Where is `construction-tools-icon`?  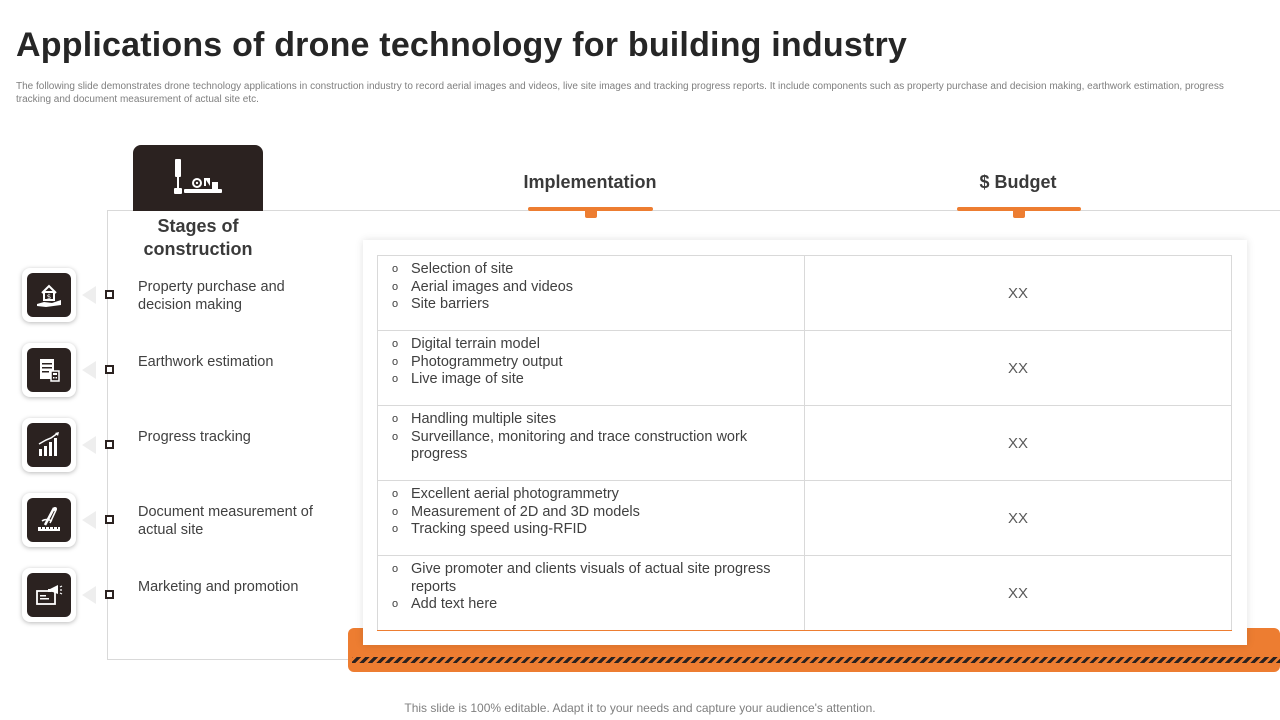
construction-tools-icon is located at coordinates (198, 176).